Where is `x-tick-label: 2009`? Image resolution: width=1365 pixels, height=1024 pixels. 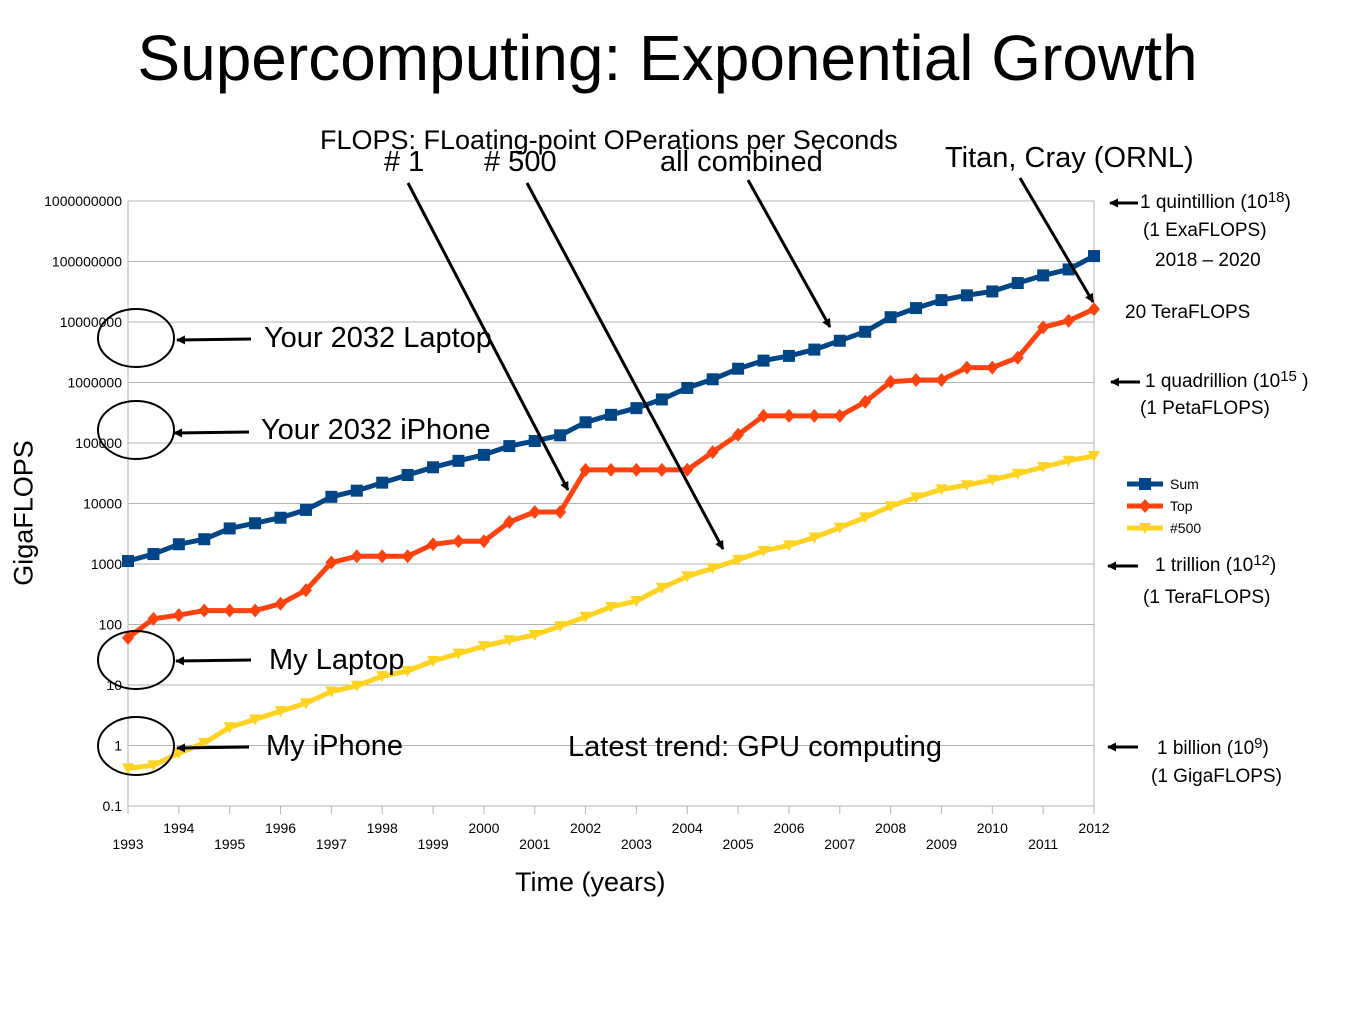
x-tick-label: 2009 is located at coordinates (941, 844).